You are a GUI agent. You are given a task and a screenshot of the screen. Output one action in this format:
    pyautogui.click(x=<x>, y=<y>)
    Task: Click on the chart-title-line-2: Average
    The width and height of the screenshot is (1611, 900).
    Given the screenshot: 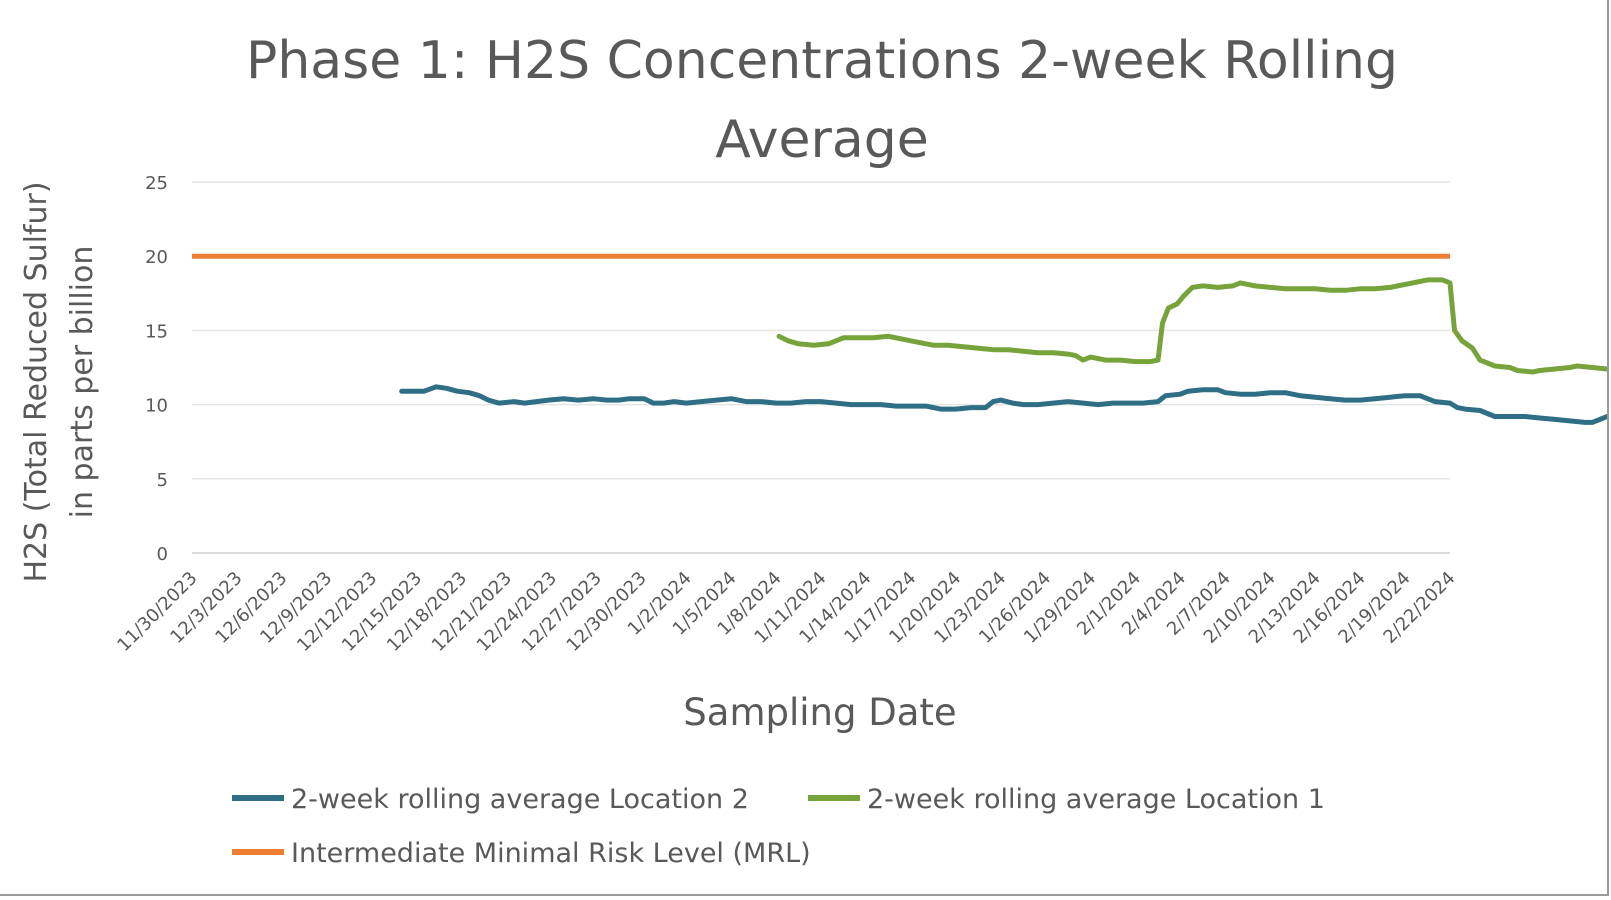 What is the action you would take?
    pyautogui.click(x=822, y=140)
    